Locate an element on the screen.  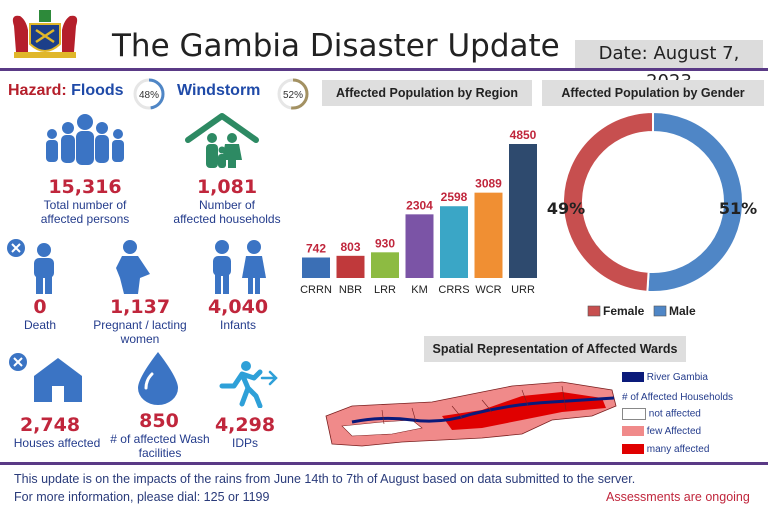
water-drop-icon is located at coordinates (158, 378).